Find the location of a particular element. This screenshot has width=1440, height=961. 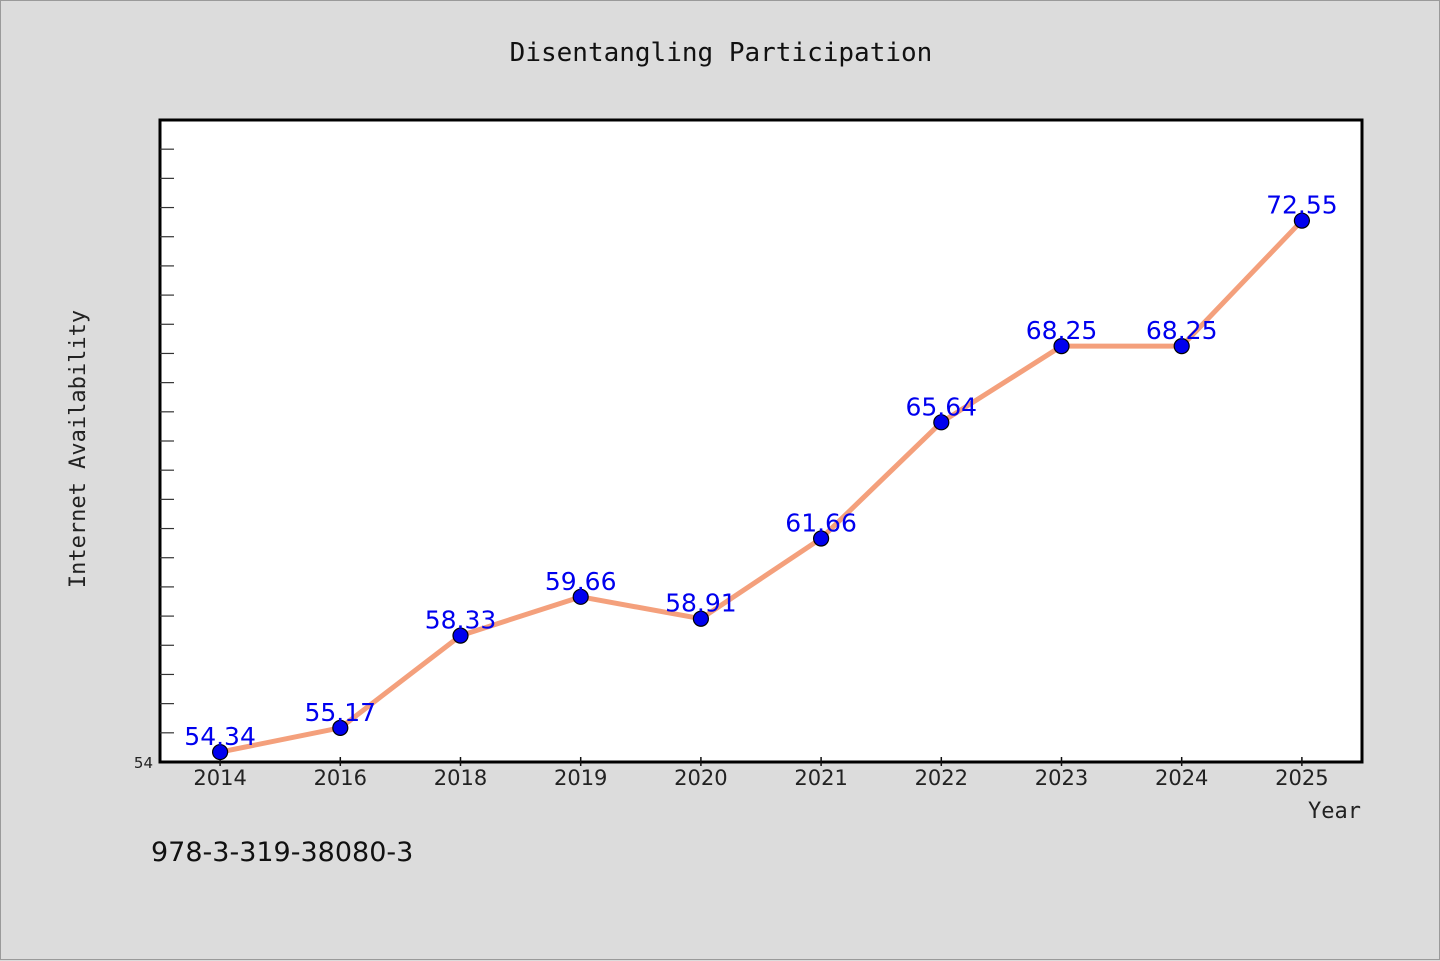

data-point-2014 is located at coordinates (220, 752).